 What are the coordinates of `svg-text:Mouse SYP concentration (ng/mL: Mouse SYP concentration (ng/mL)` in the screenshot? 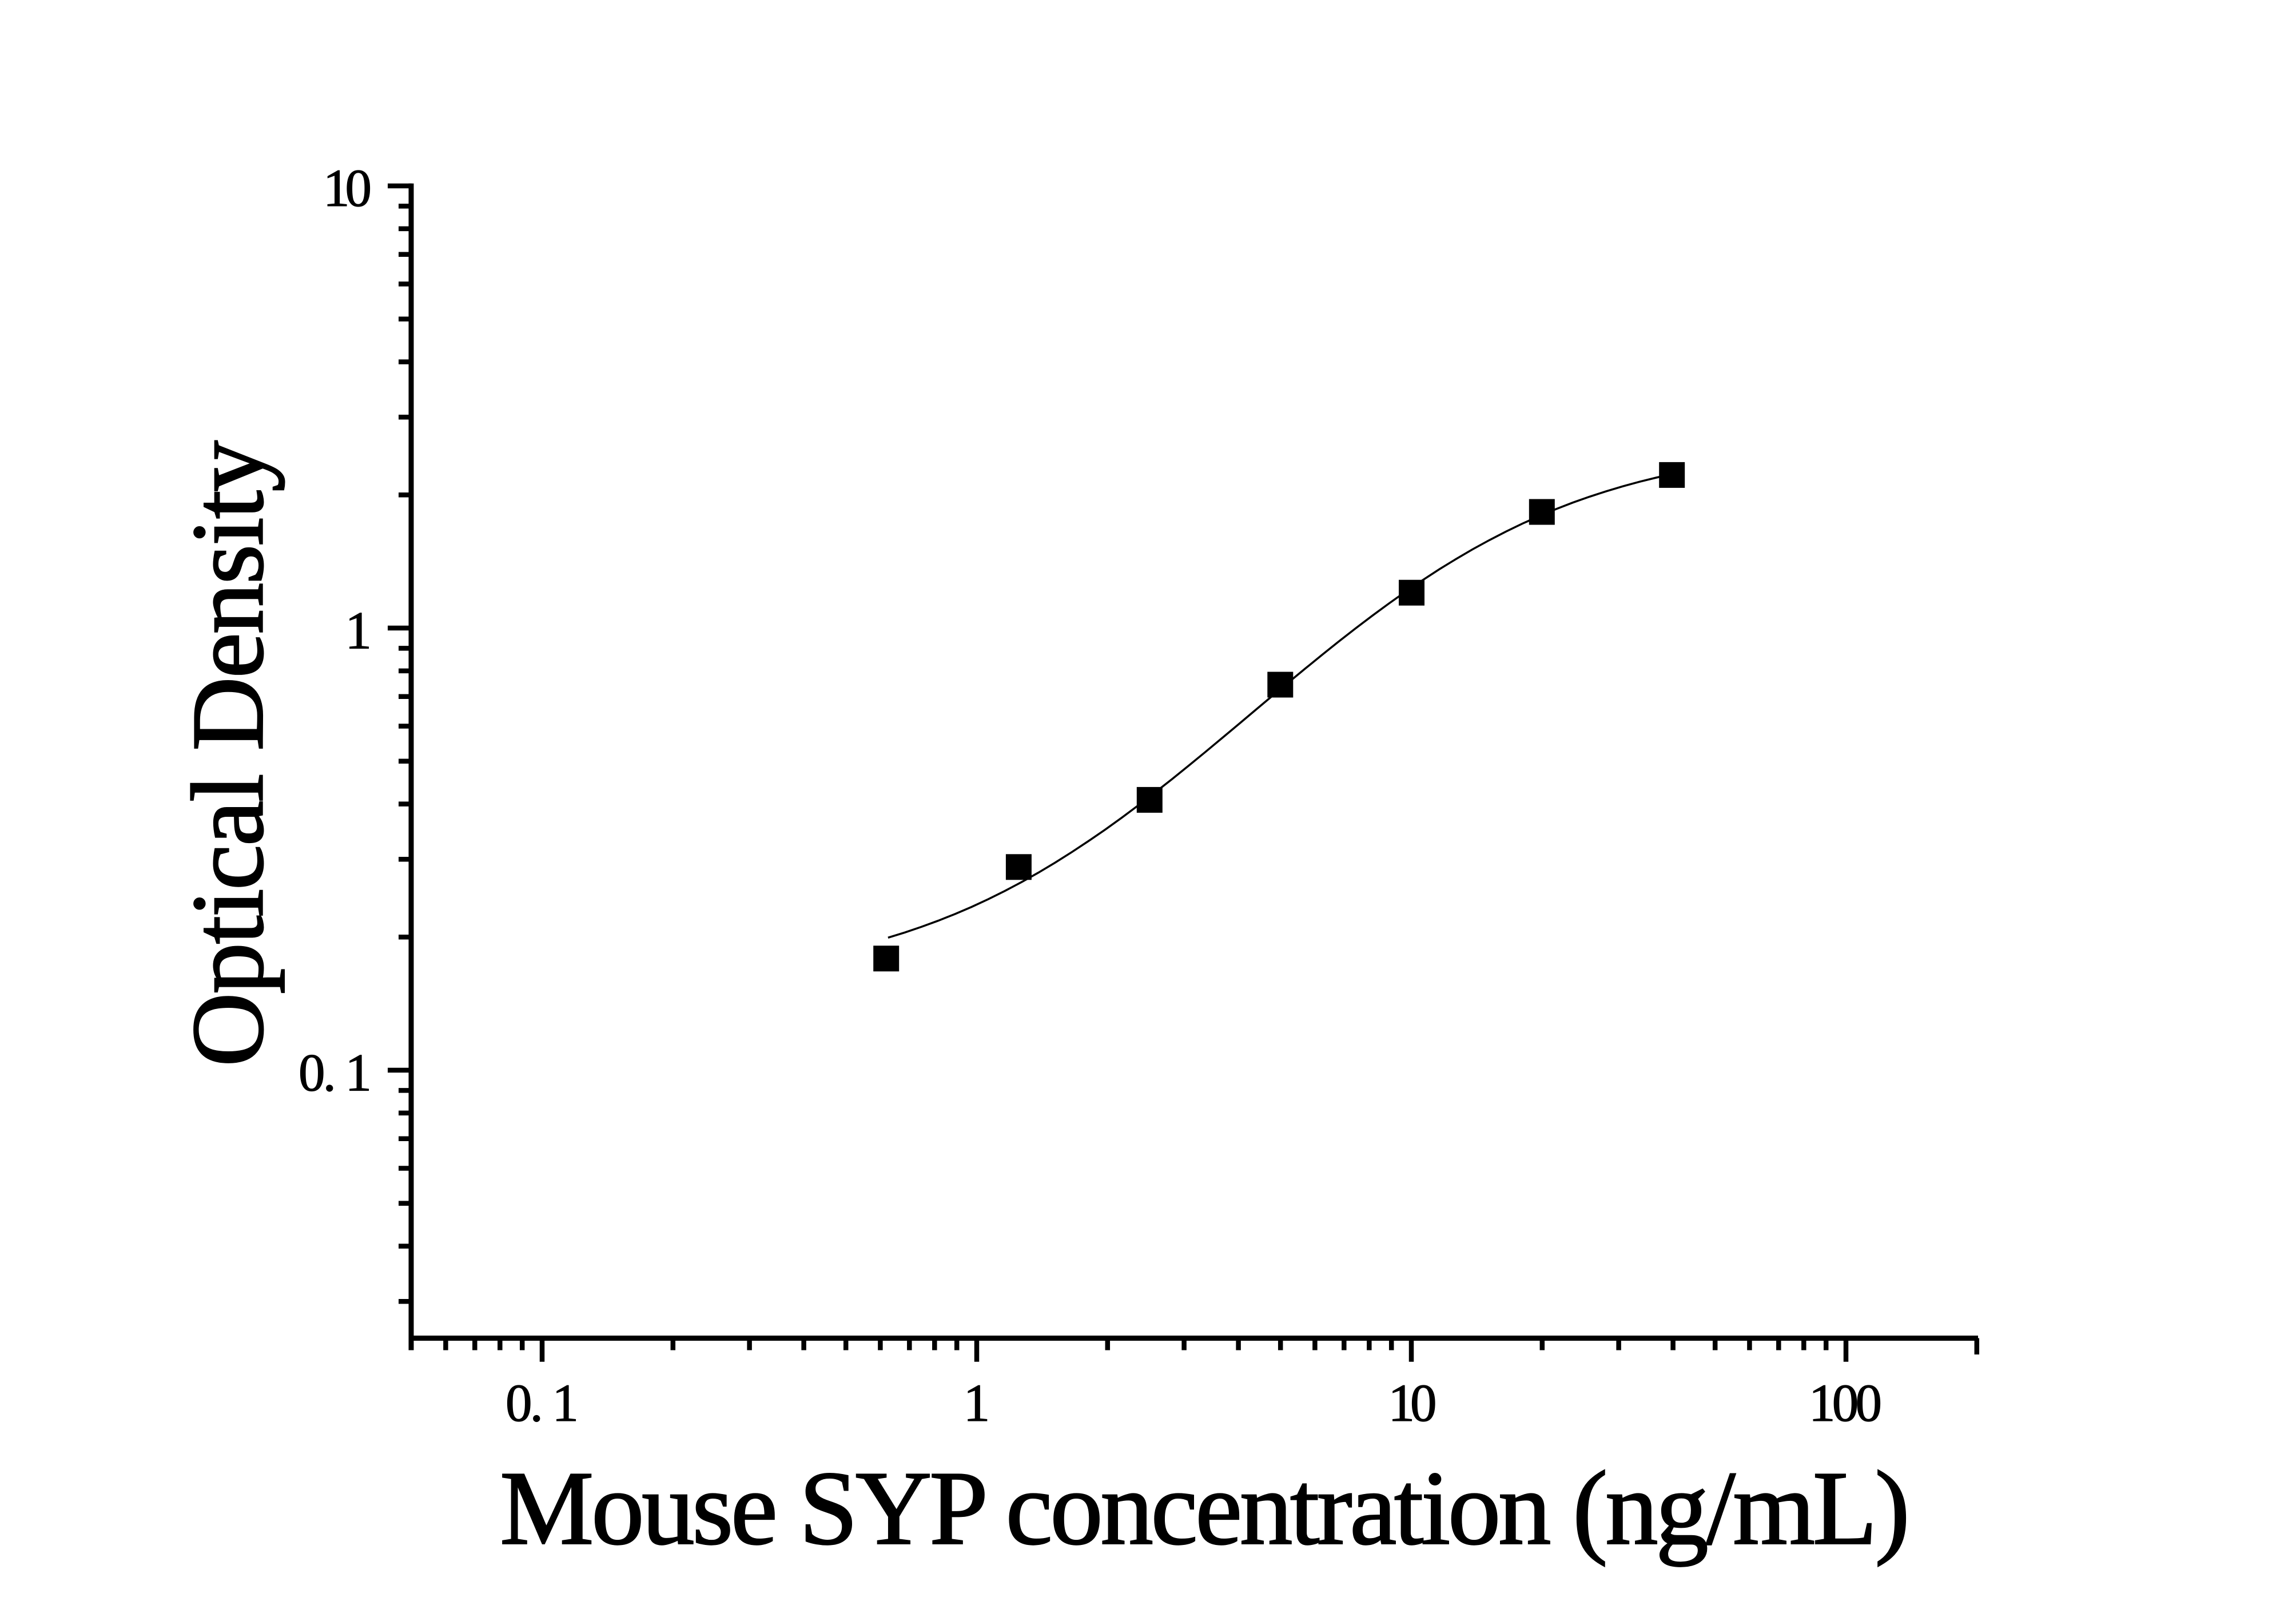 It's located at (1205, 1508).